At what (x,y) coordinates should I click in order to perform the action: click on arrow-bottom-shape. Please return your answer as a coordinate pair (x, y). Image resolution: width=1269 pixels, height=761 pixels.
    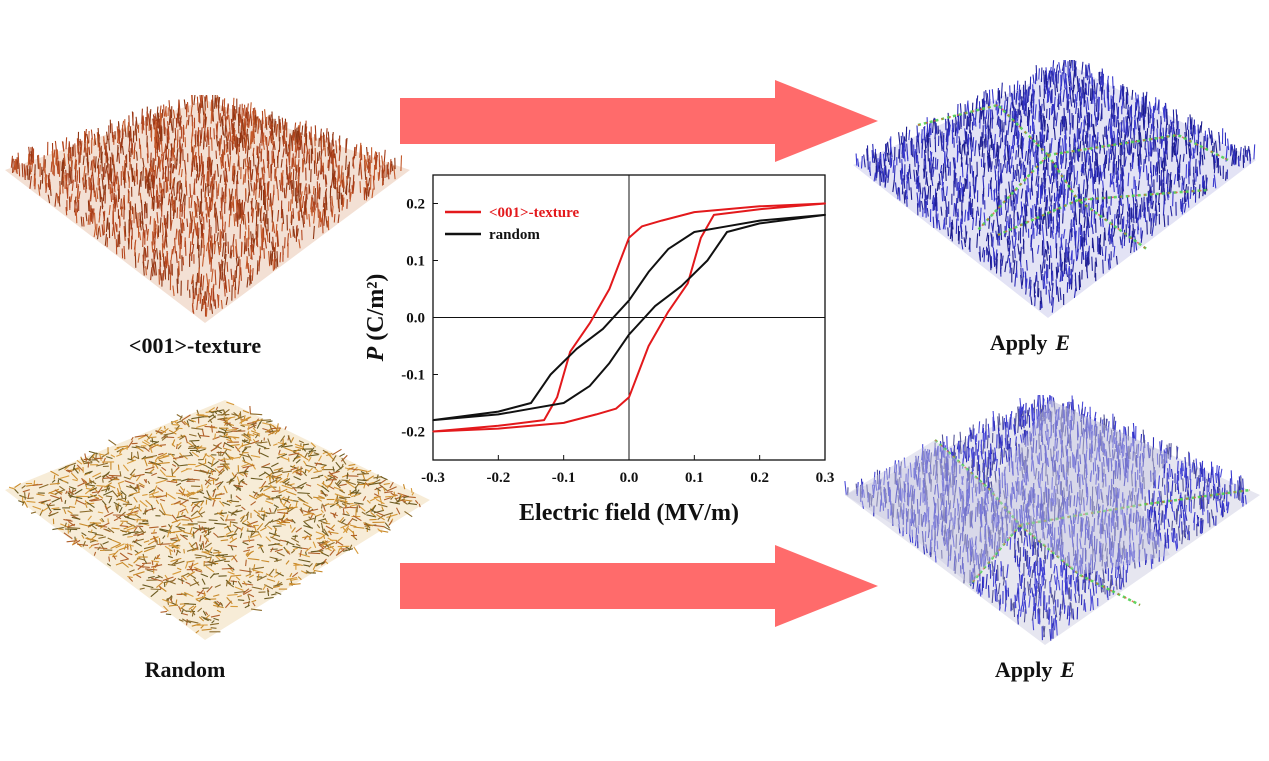
    Looking at the image, I should click on (639, 586).